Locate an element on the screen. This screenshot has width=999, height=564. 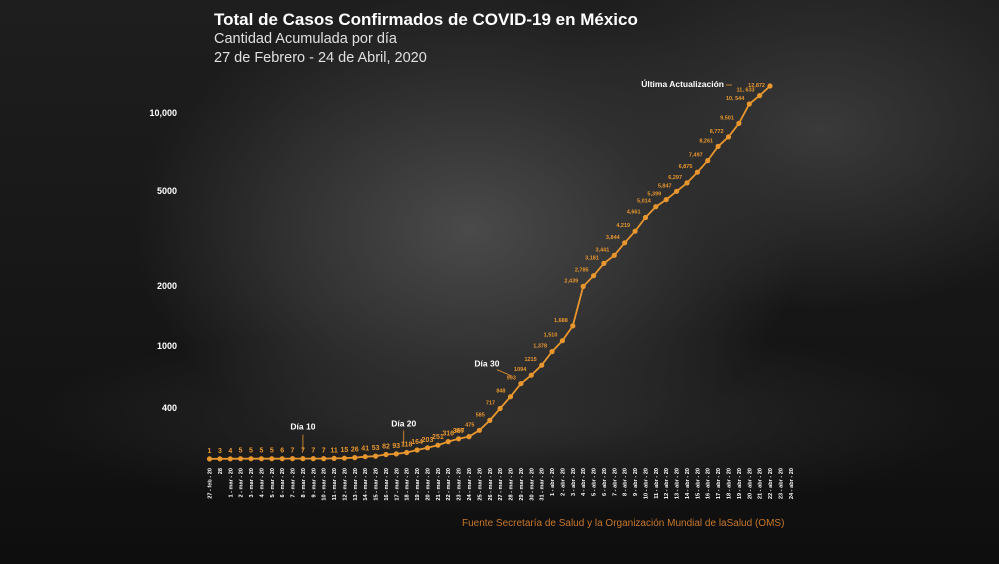
data-label: 848 is located at coordinates (500, 392).